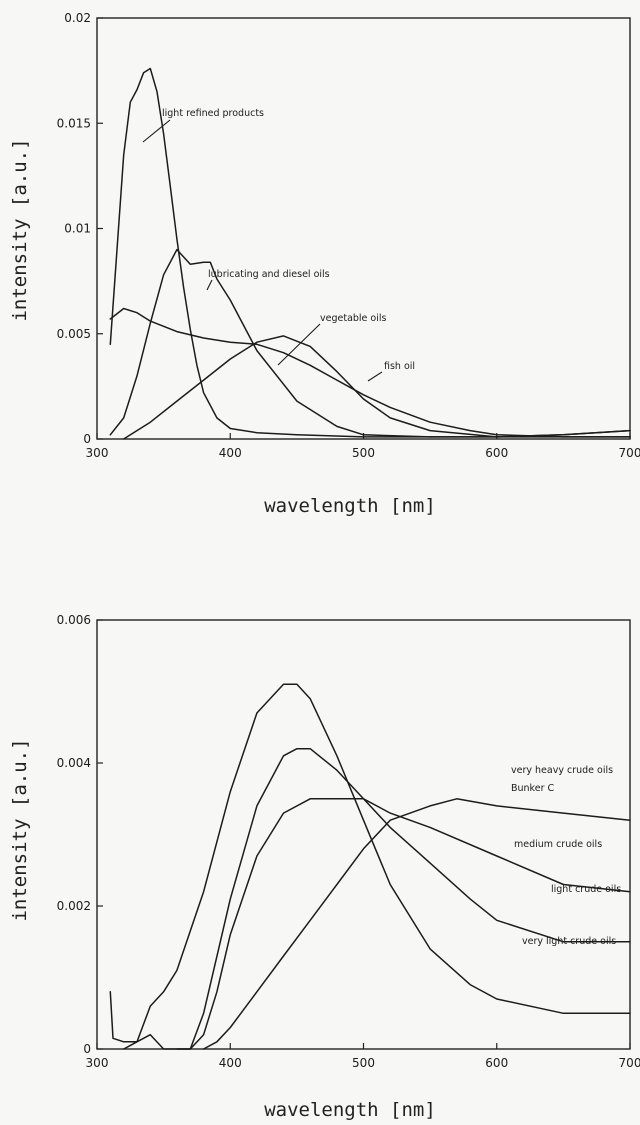  What do you see at coordinates (74, 334) in the screenshot?
I see `y-tick-label: 0.005` at bounding box center [74, 334].